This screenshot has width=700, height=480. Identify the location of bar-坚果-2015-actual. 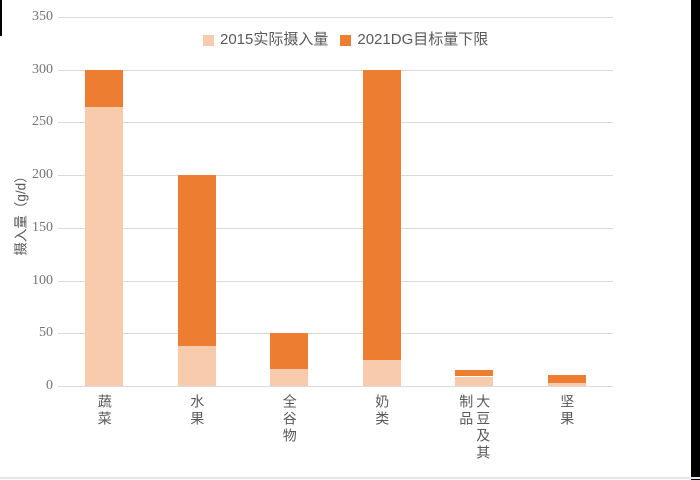
(566, 384).